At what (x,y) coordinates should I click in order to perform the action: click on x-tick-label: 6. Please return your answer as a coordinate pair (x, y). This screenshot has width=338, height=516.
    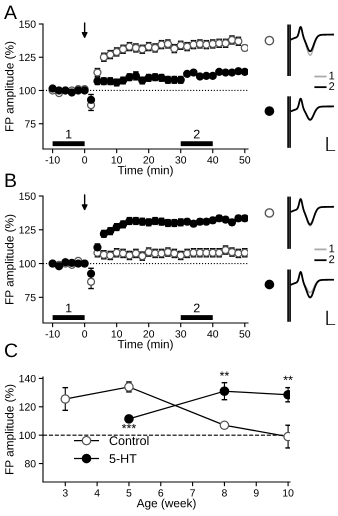
    Looking at the image, I should click on (161, 493).